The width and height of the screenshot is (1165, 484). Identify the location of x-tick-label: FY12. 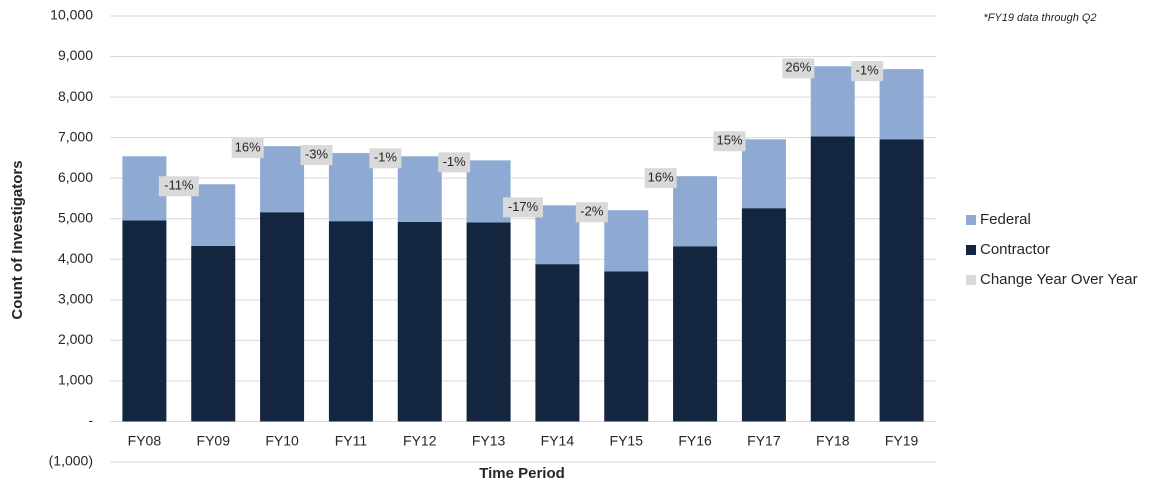
(420, 440).